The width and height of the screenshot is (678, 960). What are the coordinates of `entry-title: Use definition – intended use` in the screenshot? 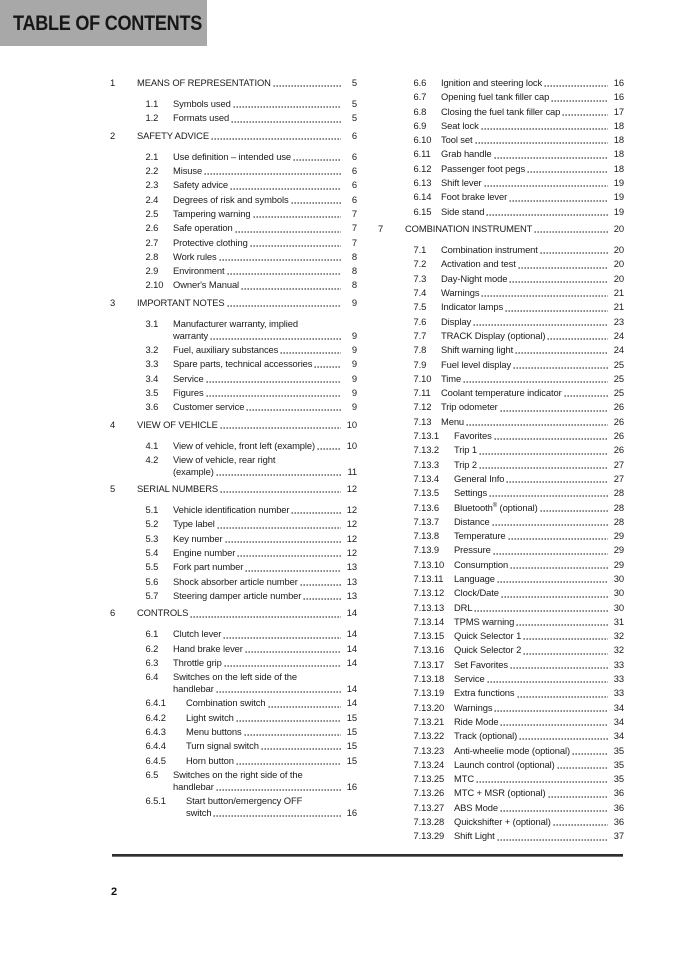 It's located at (232, 156).